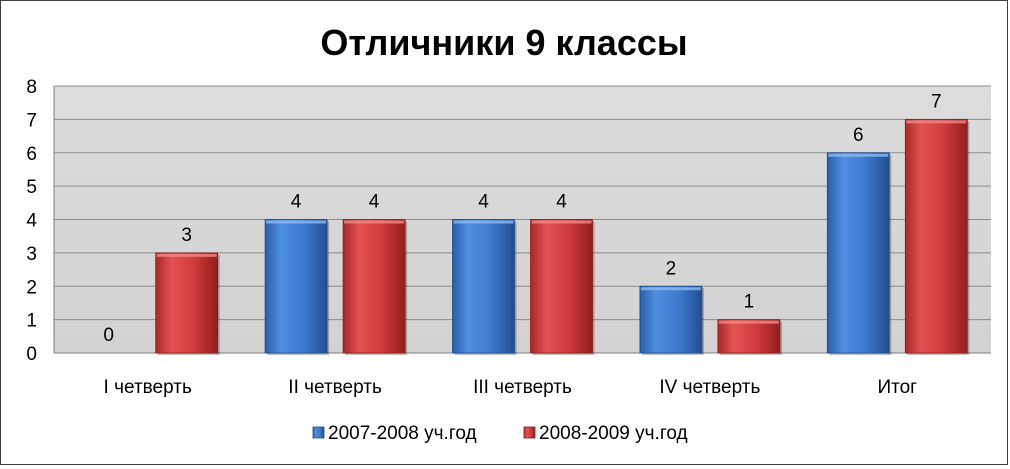 This screenshot has width=1010, height=469. I want to click on y-tick-label: 5, so click(31, 187).